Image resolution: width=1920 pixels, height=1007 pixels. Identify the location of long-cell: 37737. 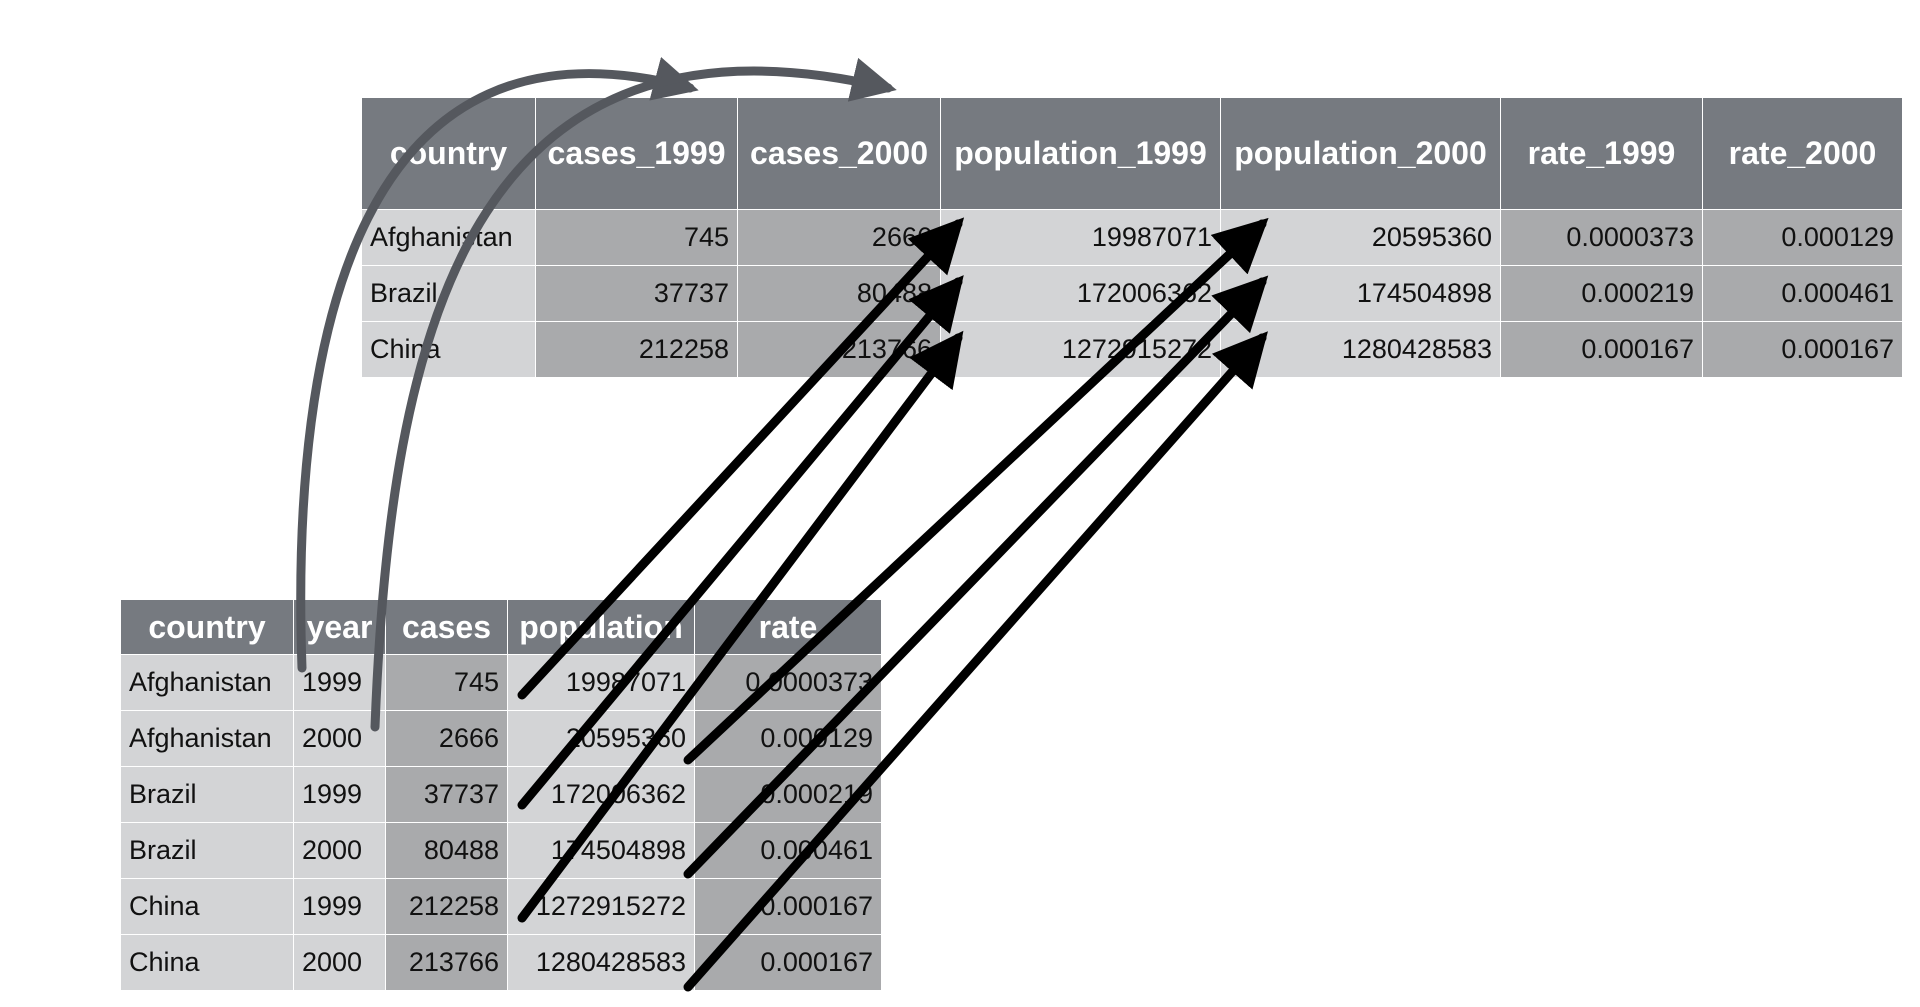
(446, 794).